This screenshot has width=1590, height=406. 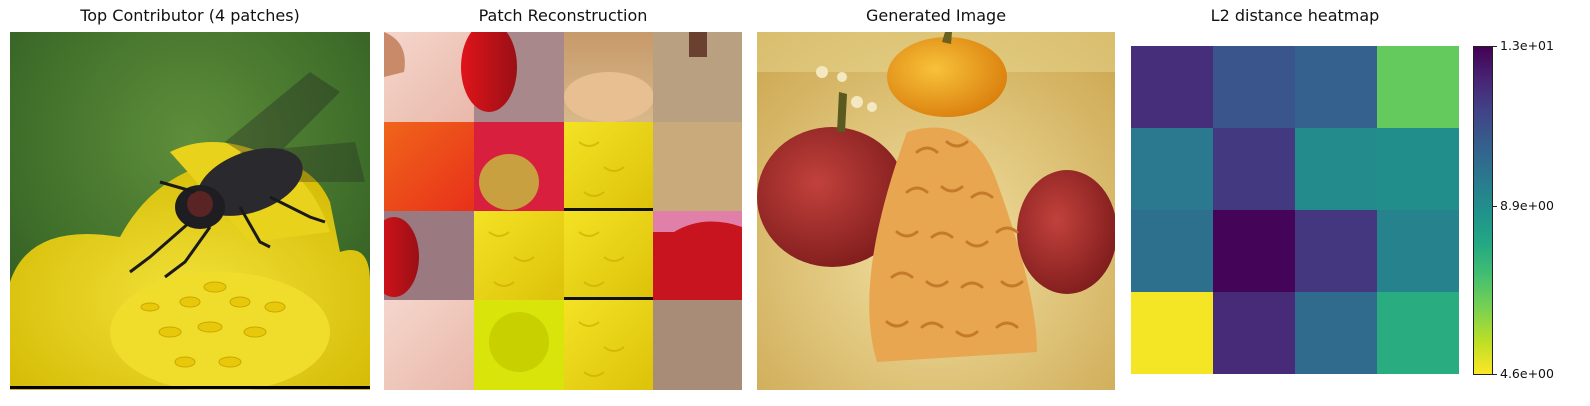 What do you see at coordinates (1172, 251) in the screenshot?
I see `heatmap-cell-r2-c0` at bounding box center [1172, 251].